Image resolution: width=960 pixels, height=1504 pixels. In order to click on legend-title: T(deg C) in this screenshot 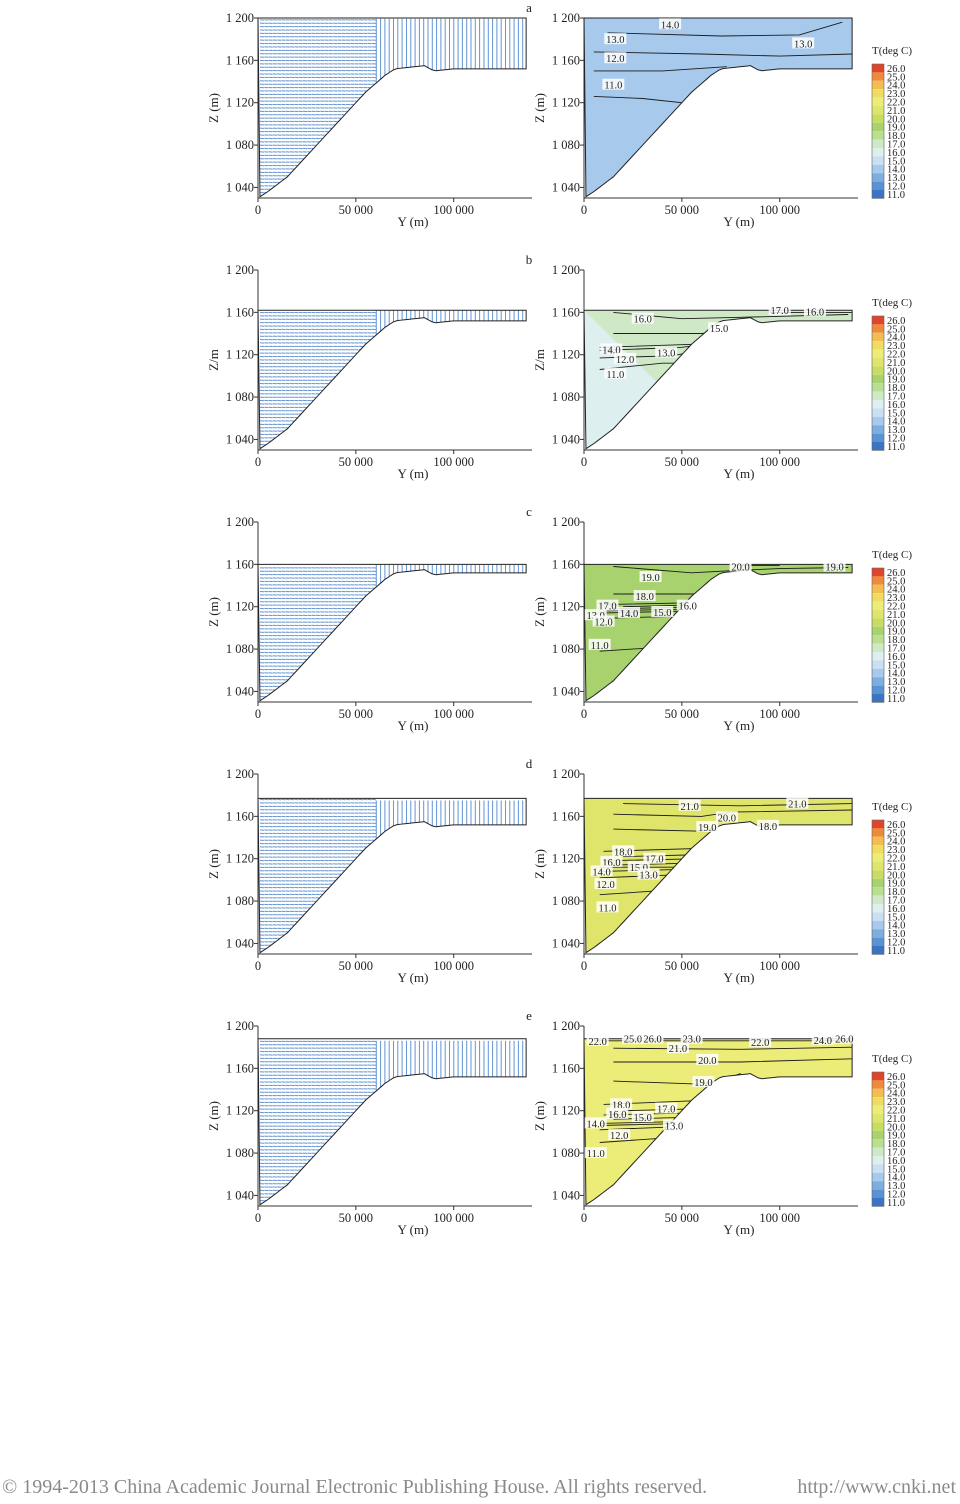, I will do `click(892, 303)`.